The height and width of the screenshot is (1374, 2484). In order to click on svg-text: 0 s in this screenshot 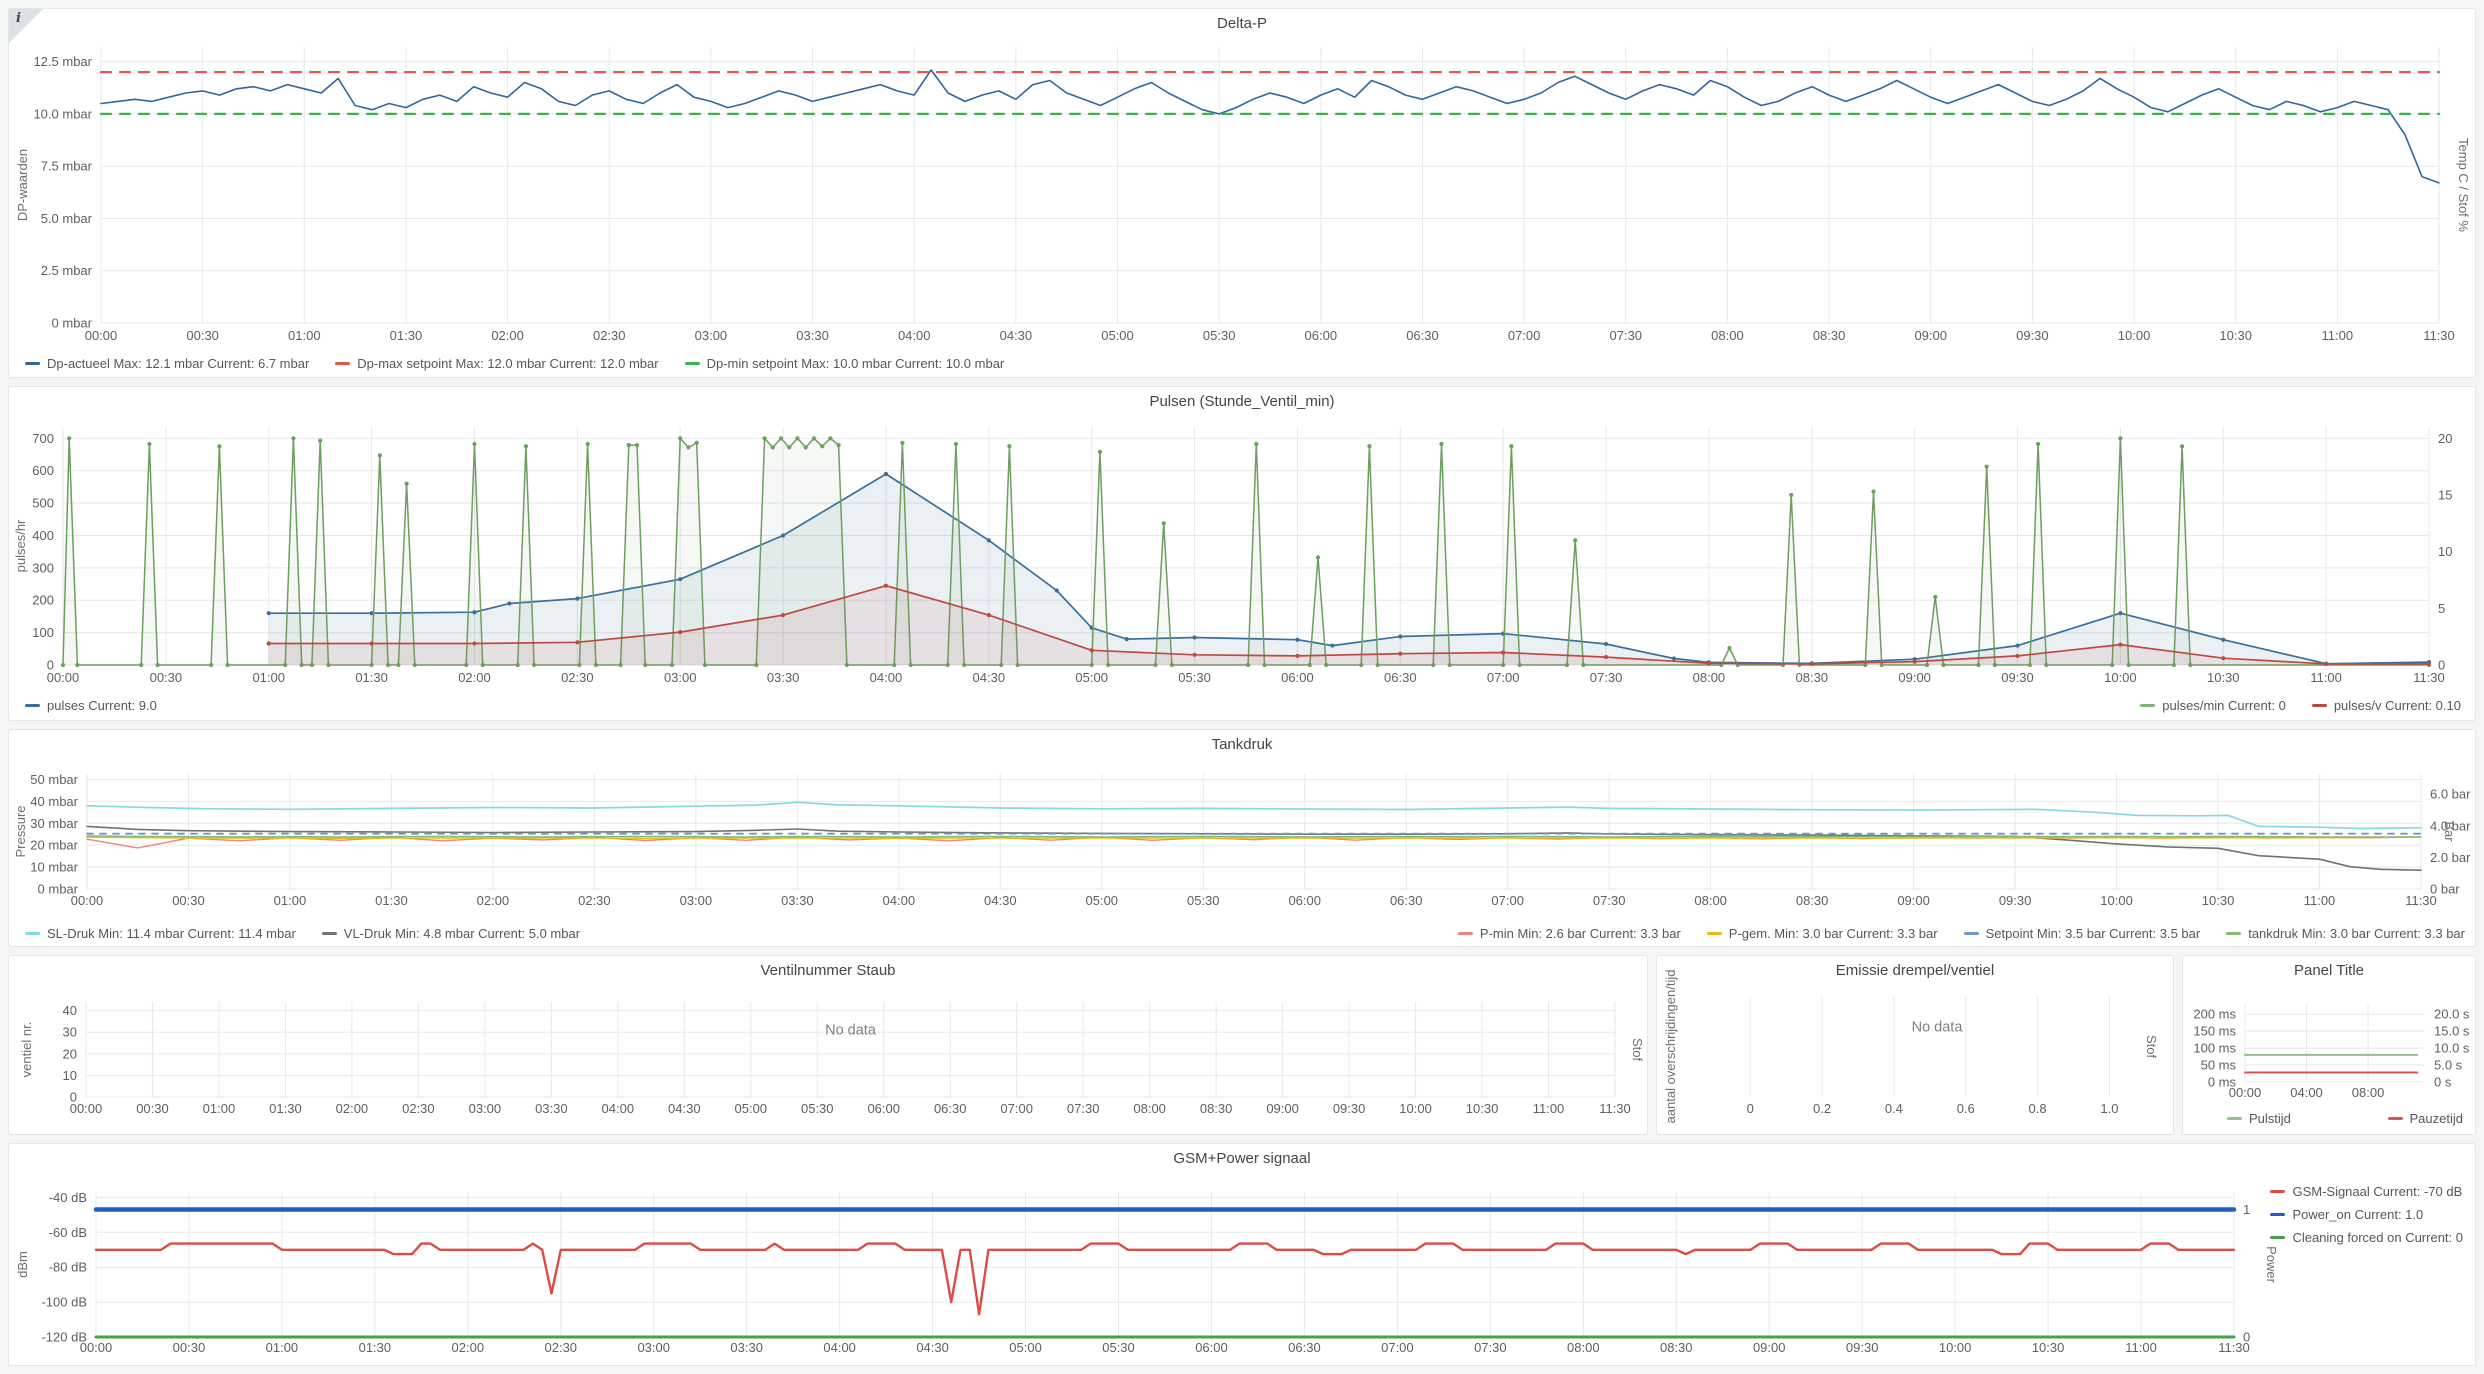, I will do `click(2443, 1082)`.